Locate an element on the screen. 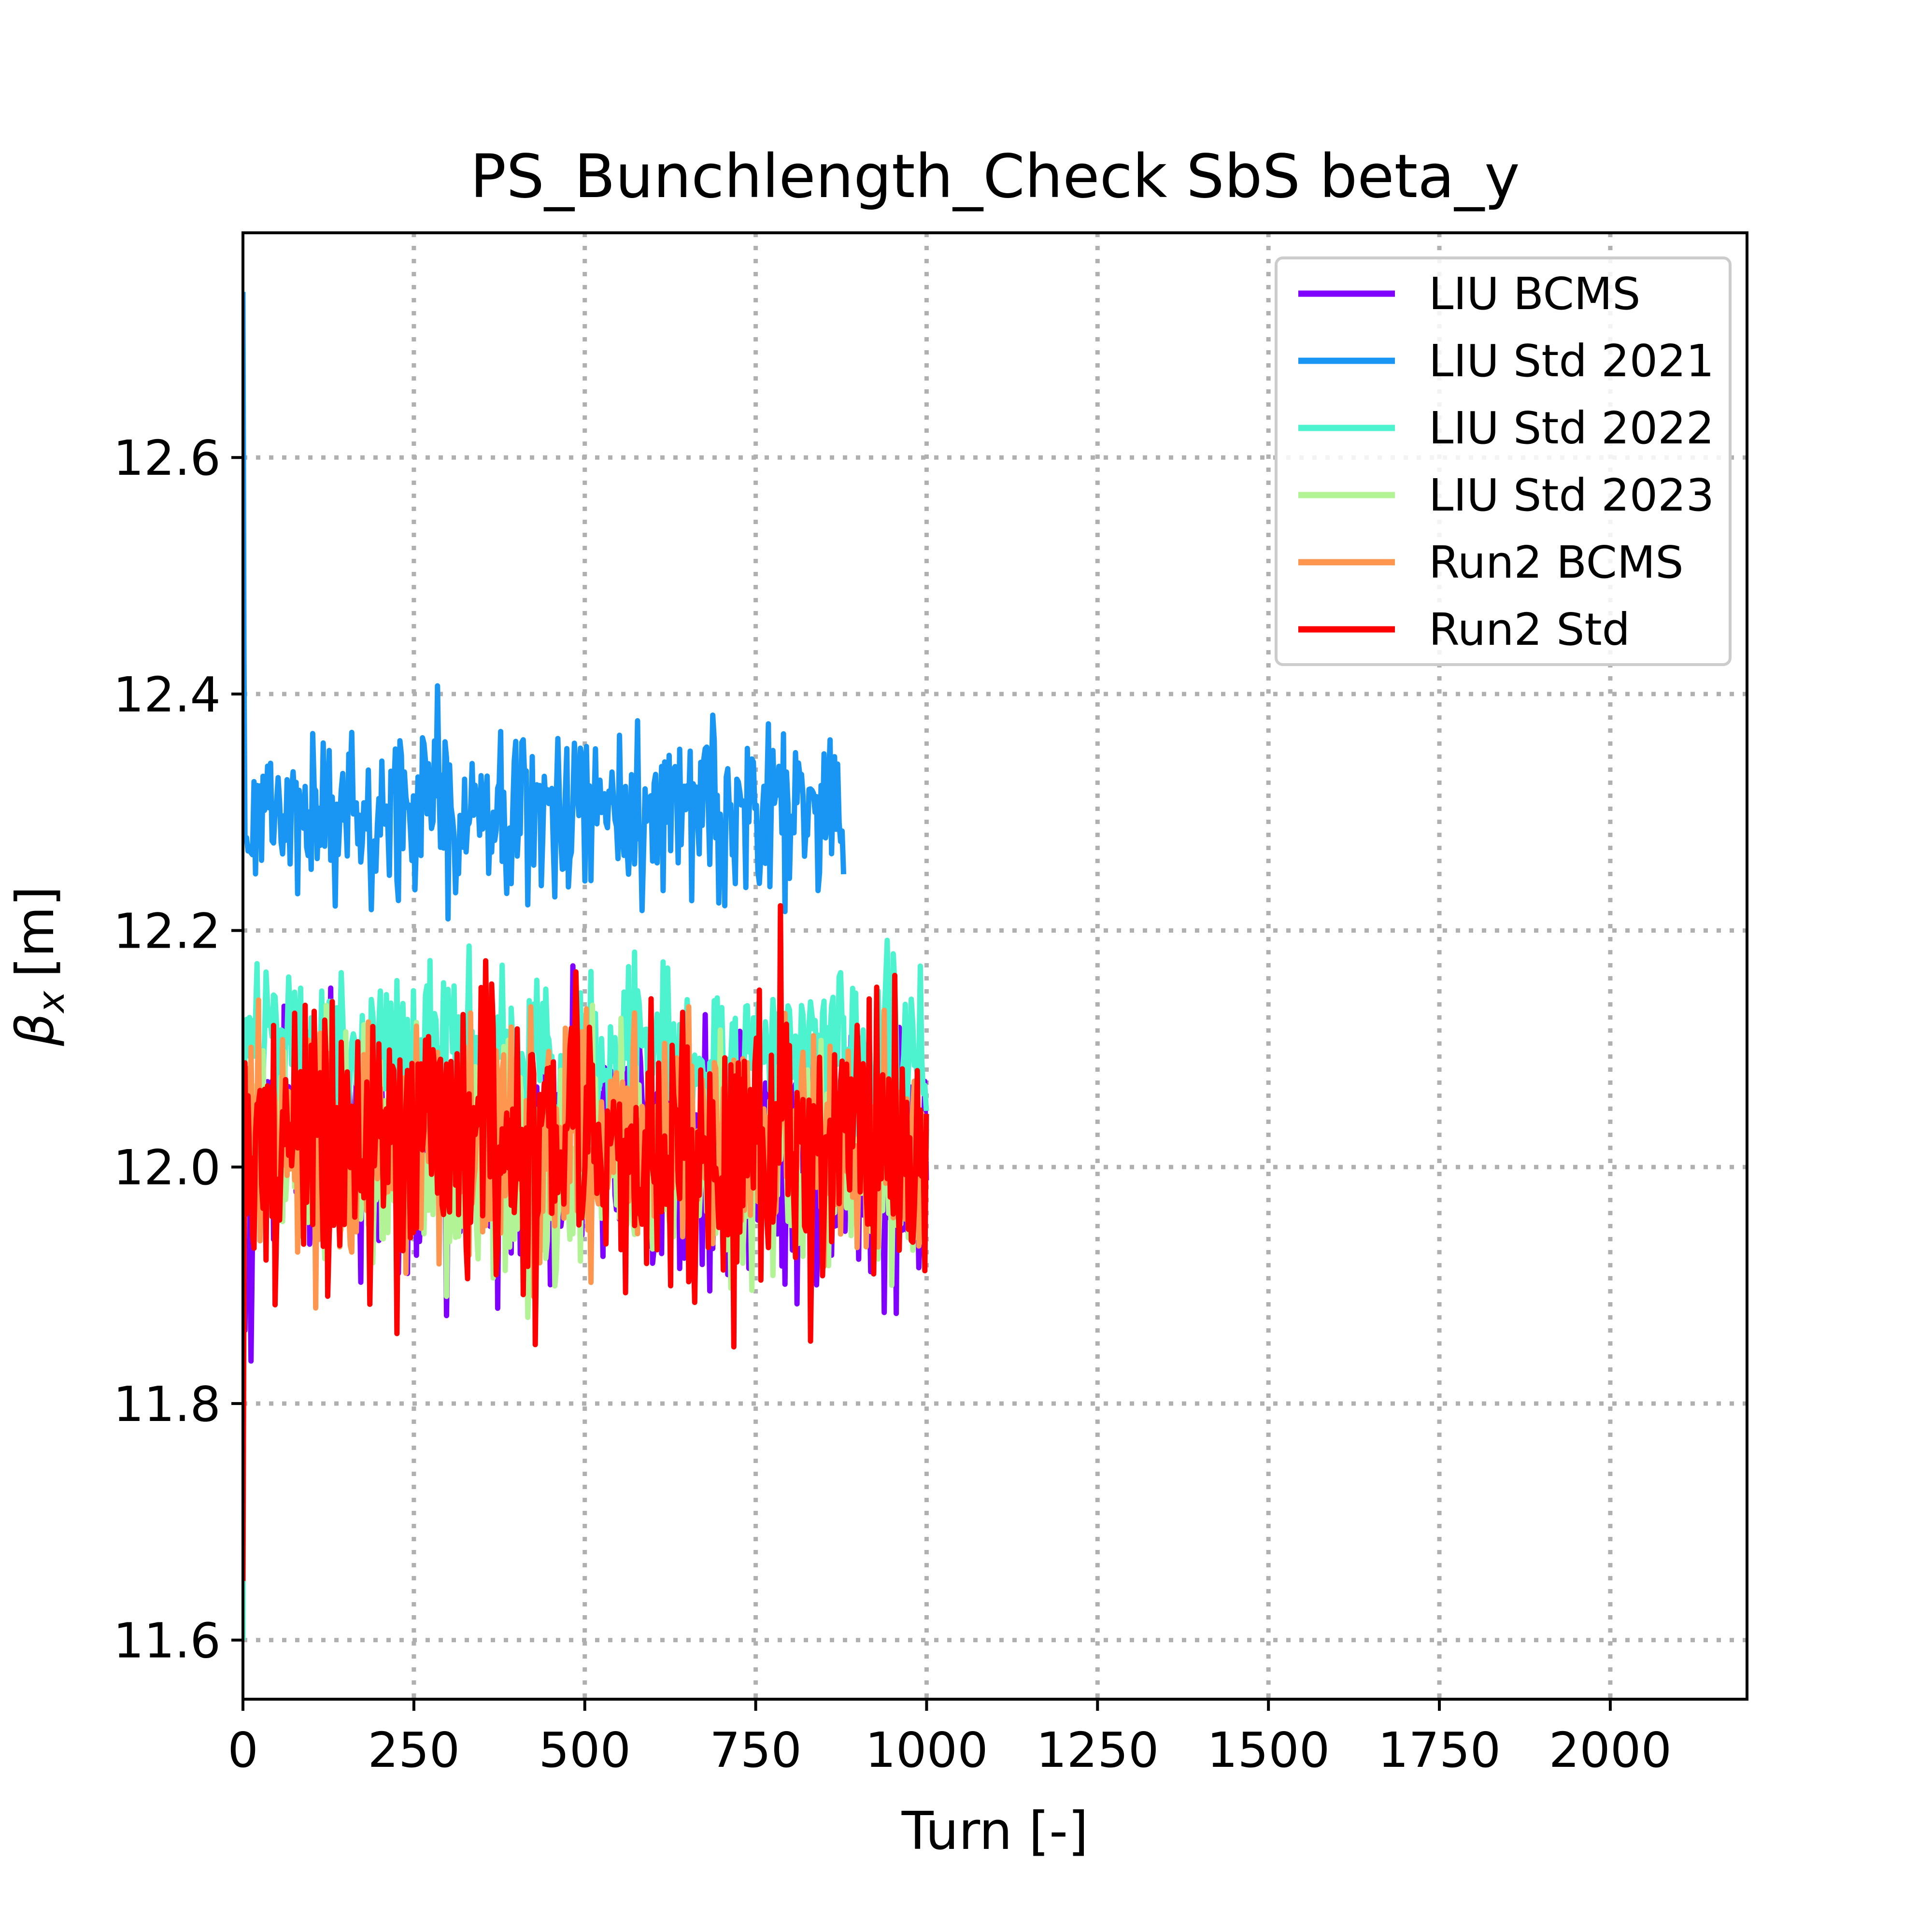  y-tick-label: 12.4 is located at coordinates (167, 695).